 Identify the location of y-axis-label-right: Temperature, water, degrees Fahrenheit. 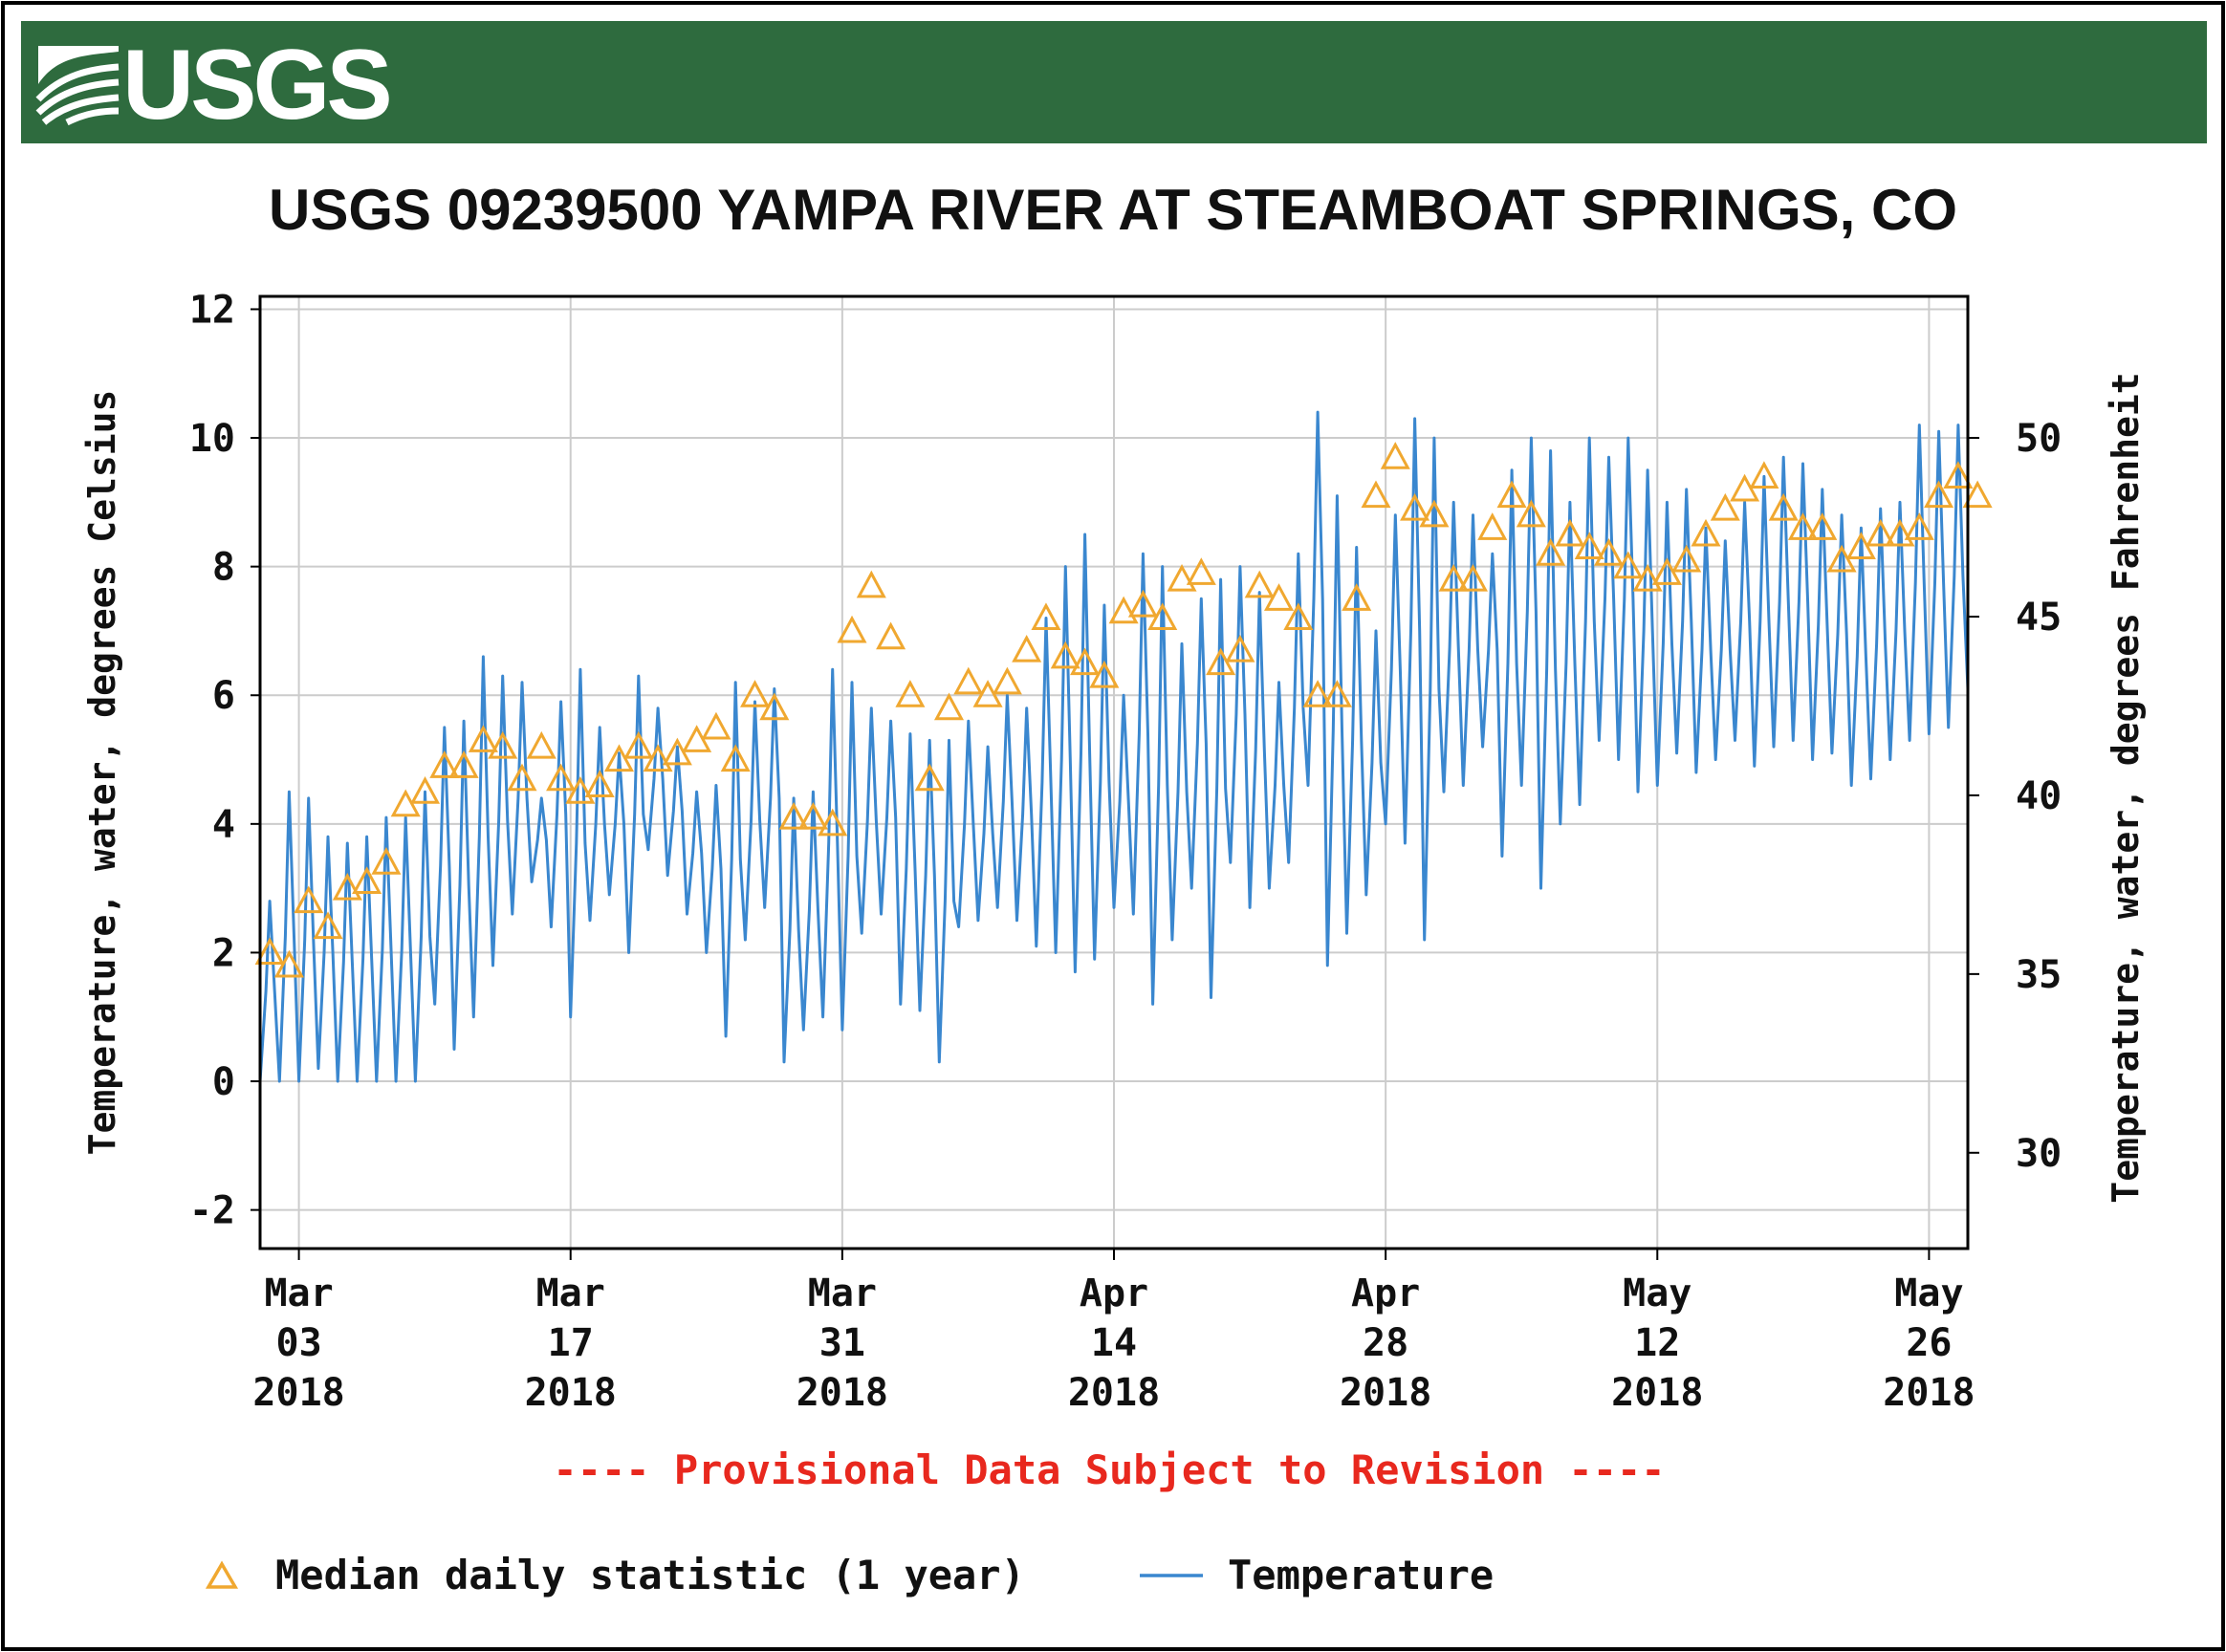
(2126, 787).